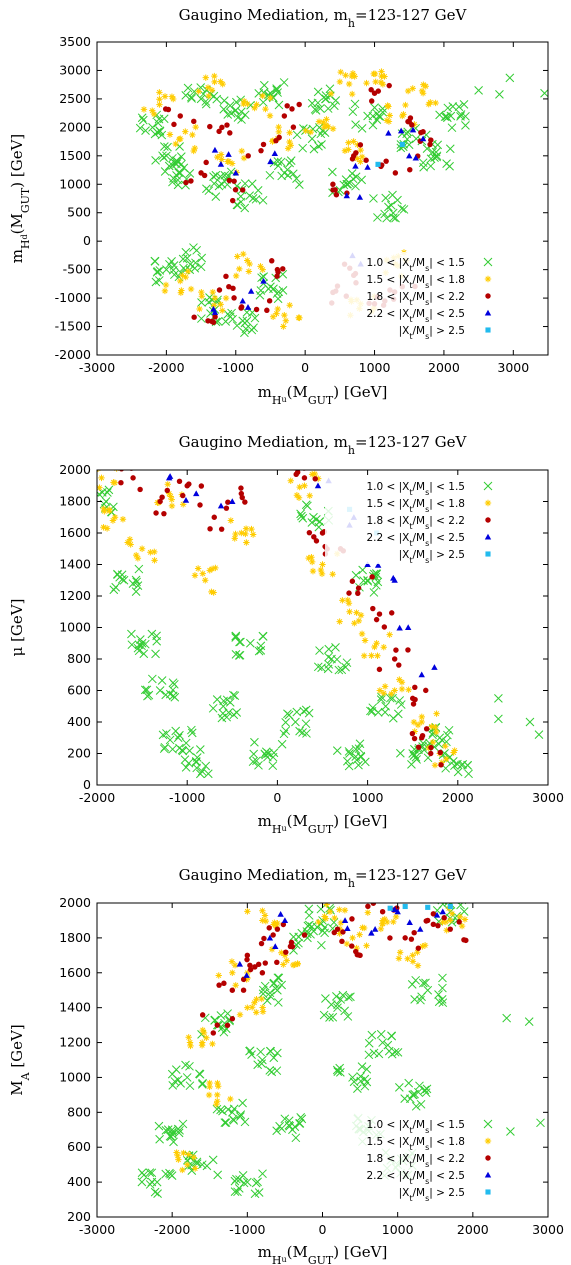  What do you see at coordinates (323, 1229) in the screenshot?
I see `x-tick-label: 0` at bounding box center [323, 1229].